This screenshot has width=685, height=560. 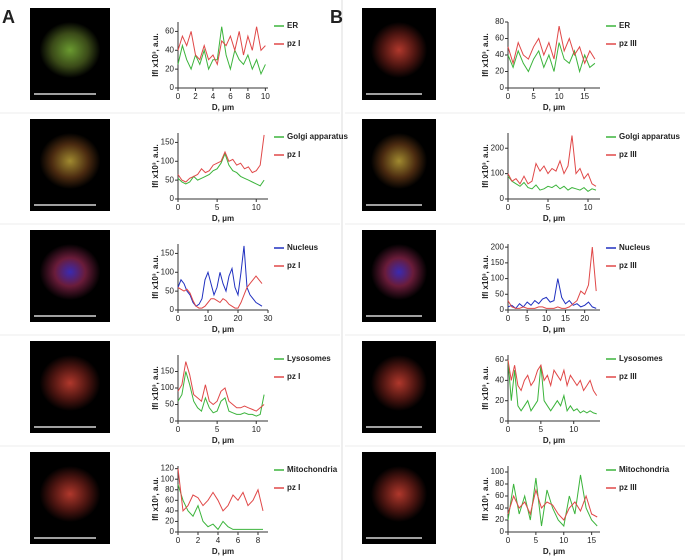 I want to click on x-tick-label: 8, so click(x=258, y=540).